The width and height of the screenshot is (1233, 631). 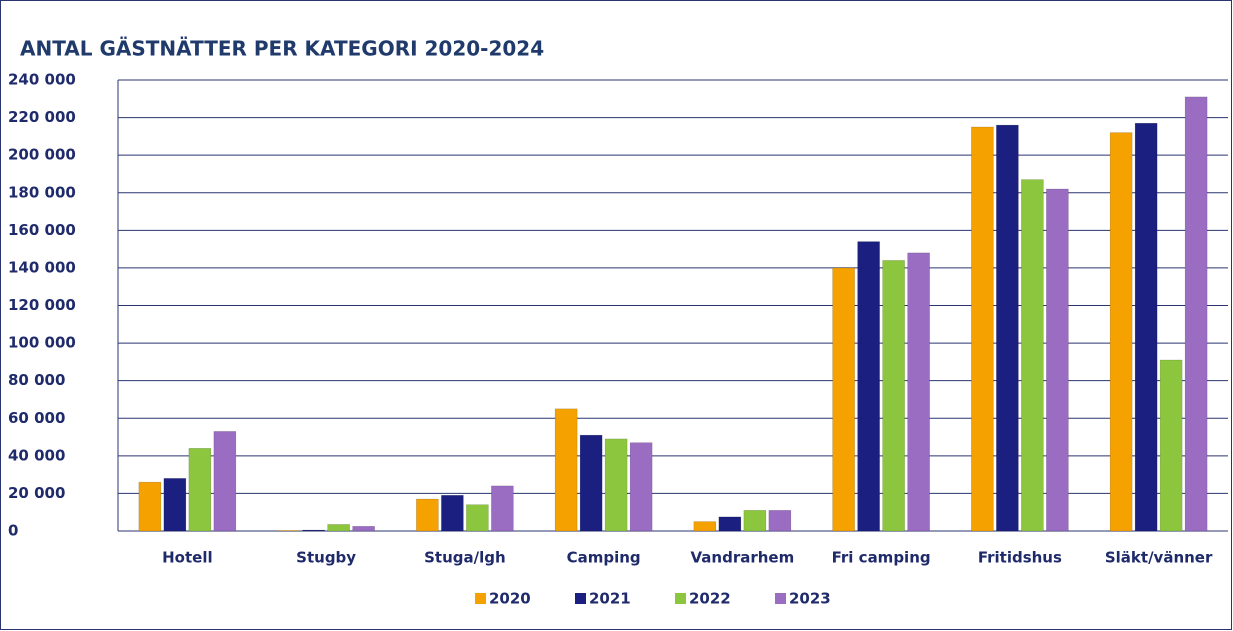 What do you see at coordinates (282, 49) in the screenshot?
I see `chart-title: ANTAL GÄSTNÄTTER PER KATEGORI 2020-2024` at bounding box center [282, 49].